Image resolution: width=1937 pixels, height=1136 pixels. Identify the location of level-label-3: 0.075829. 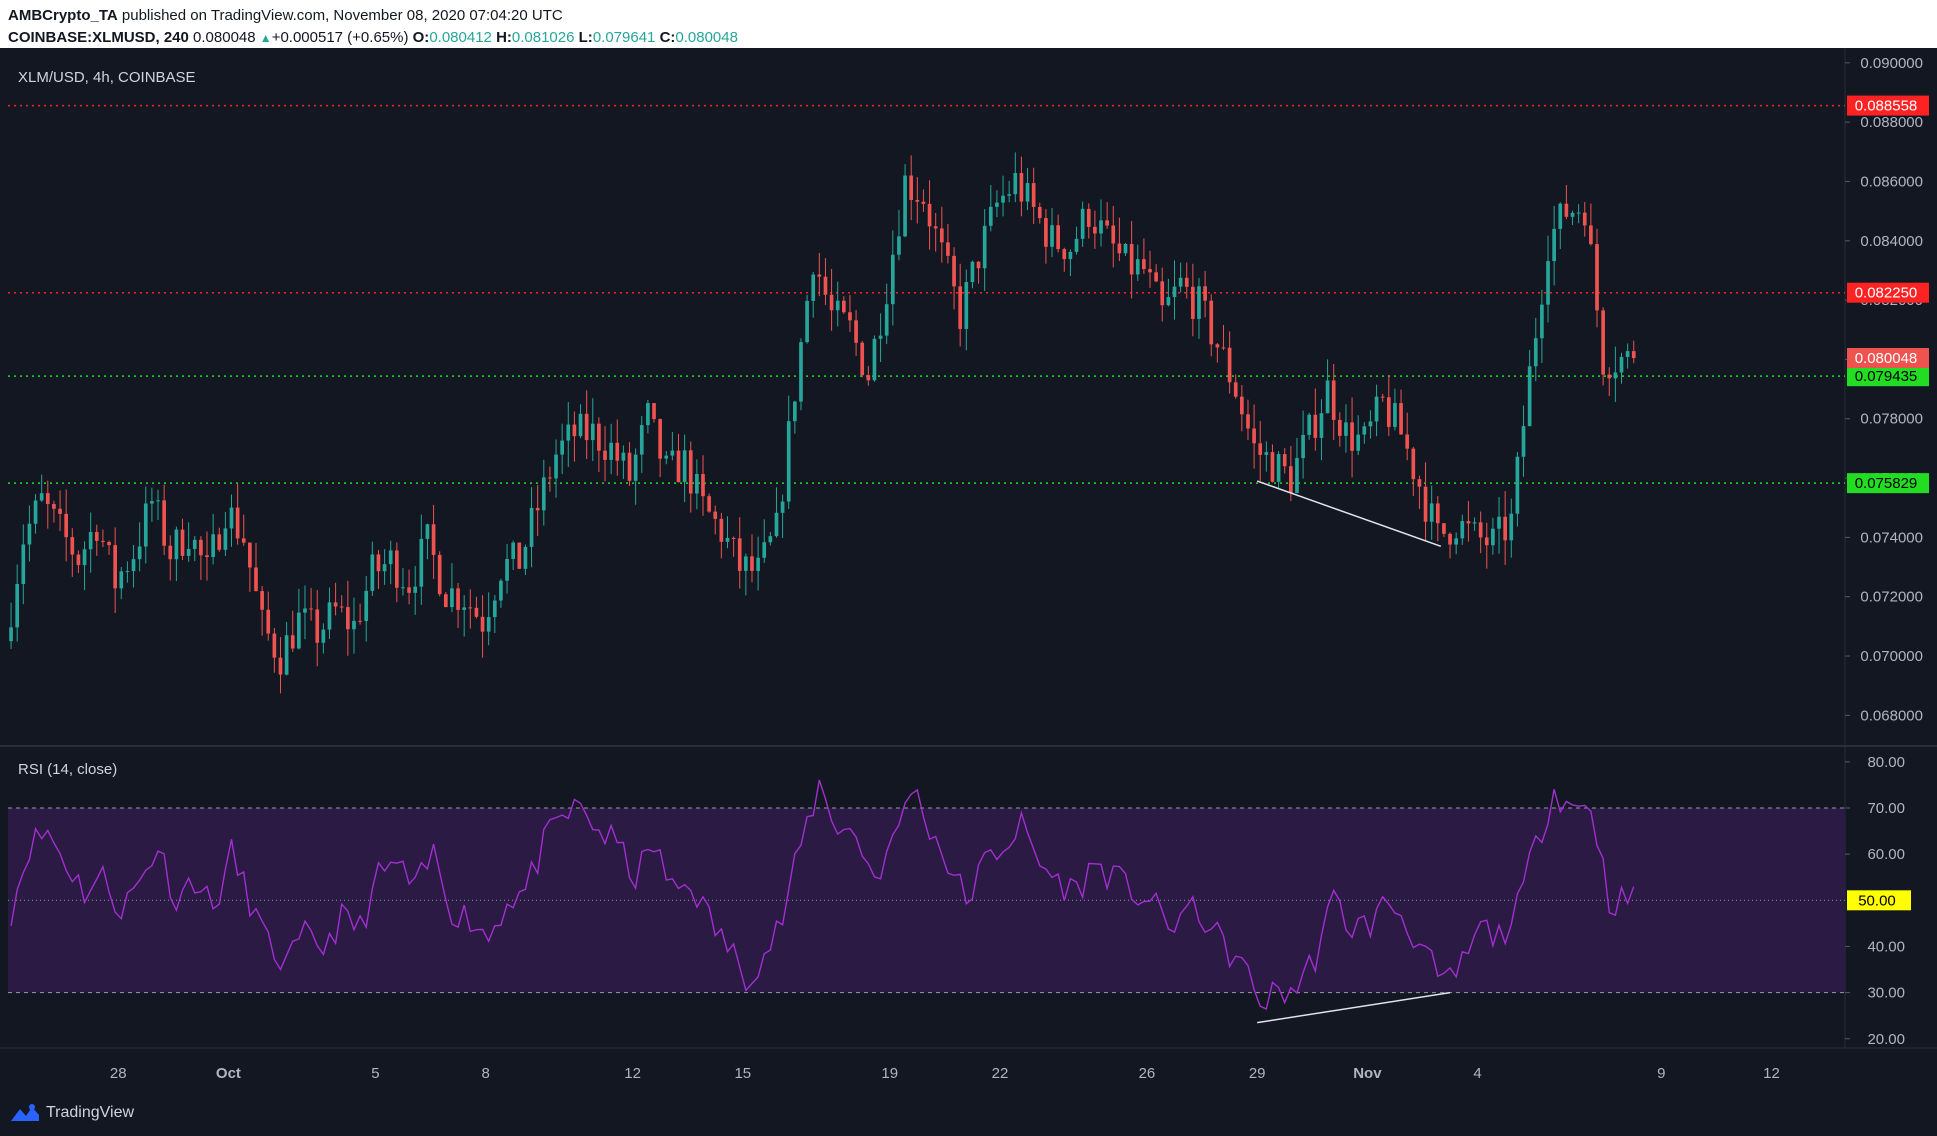
(1886, 483).